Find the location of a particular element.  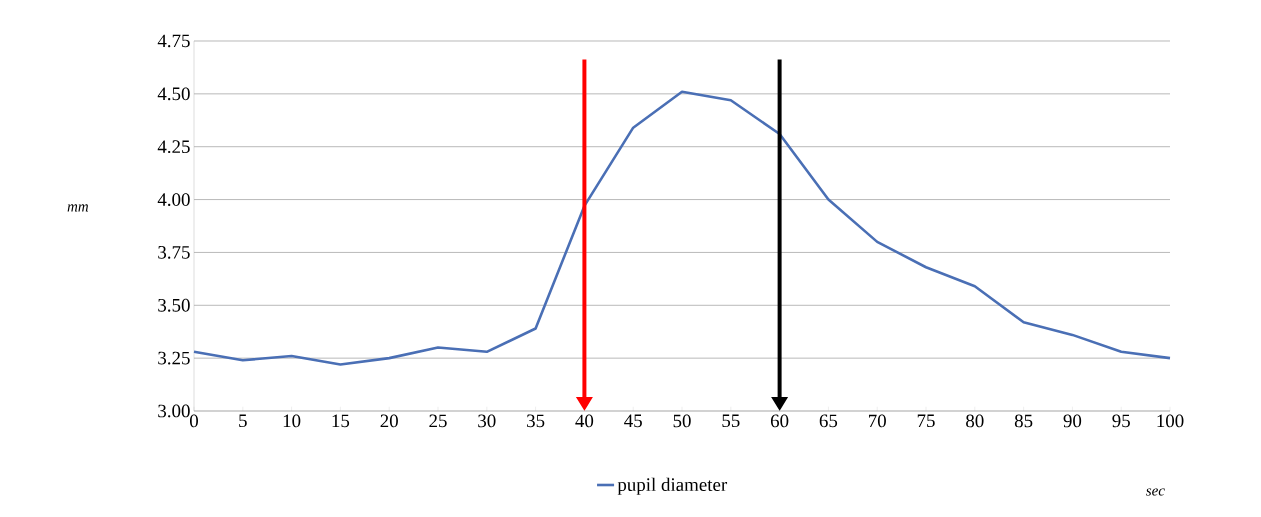

y-axis-title: mm is located at coordinates (78, 208).